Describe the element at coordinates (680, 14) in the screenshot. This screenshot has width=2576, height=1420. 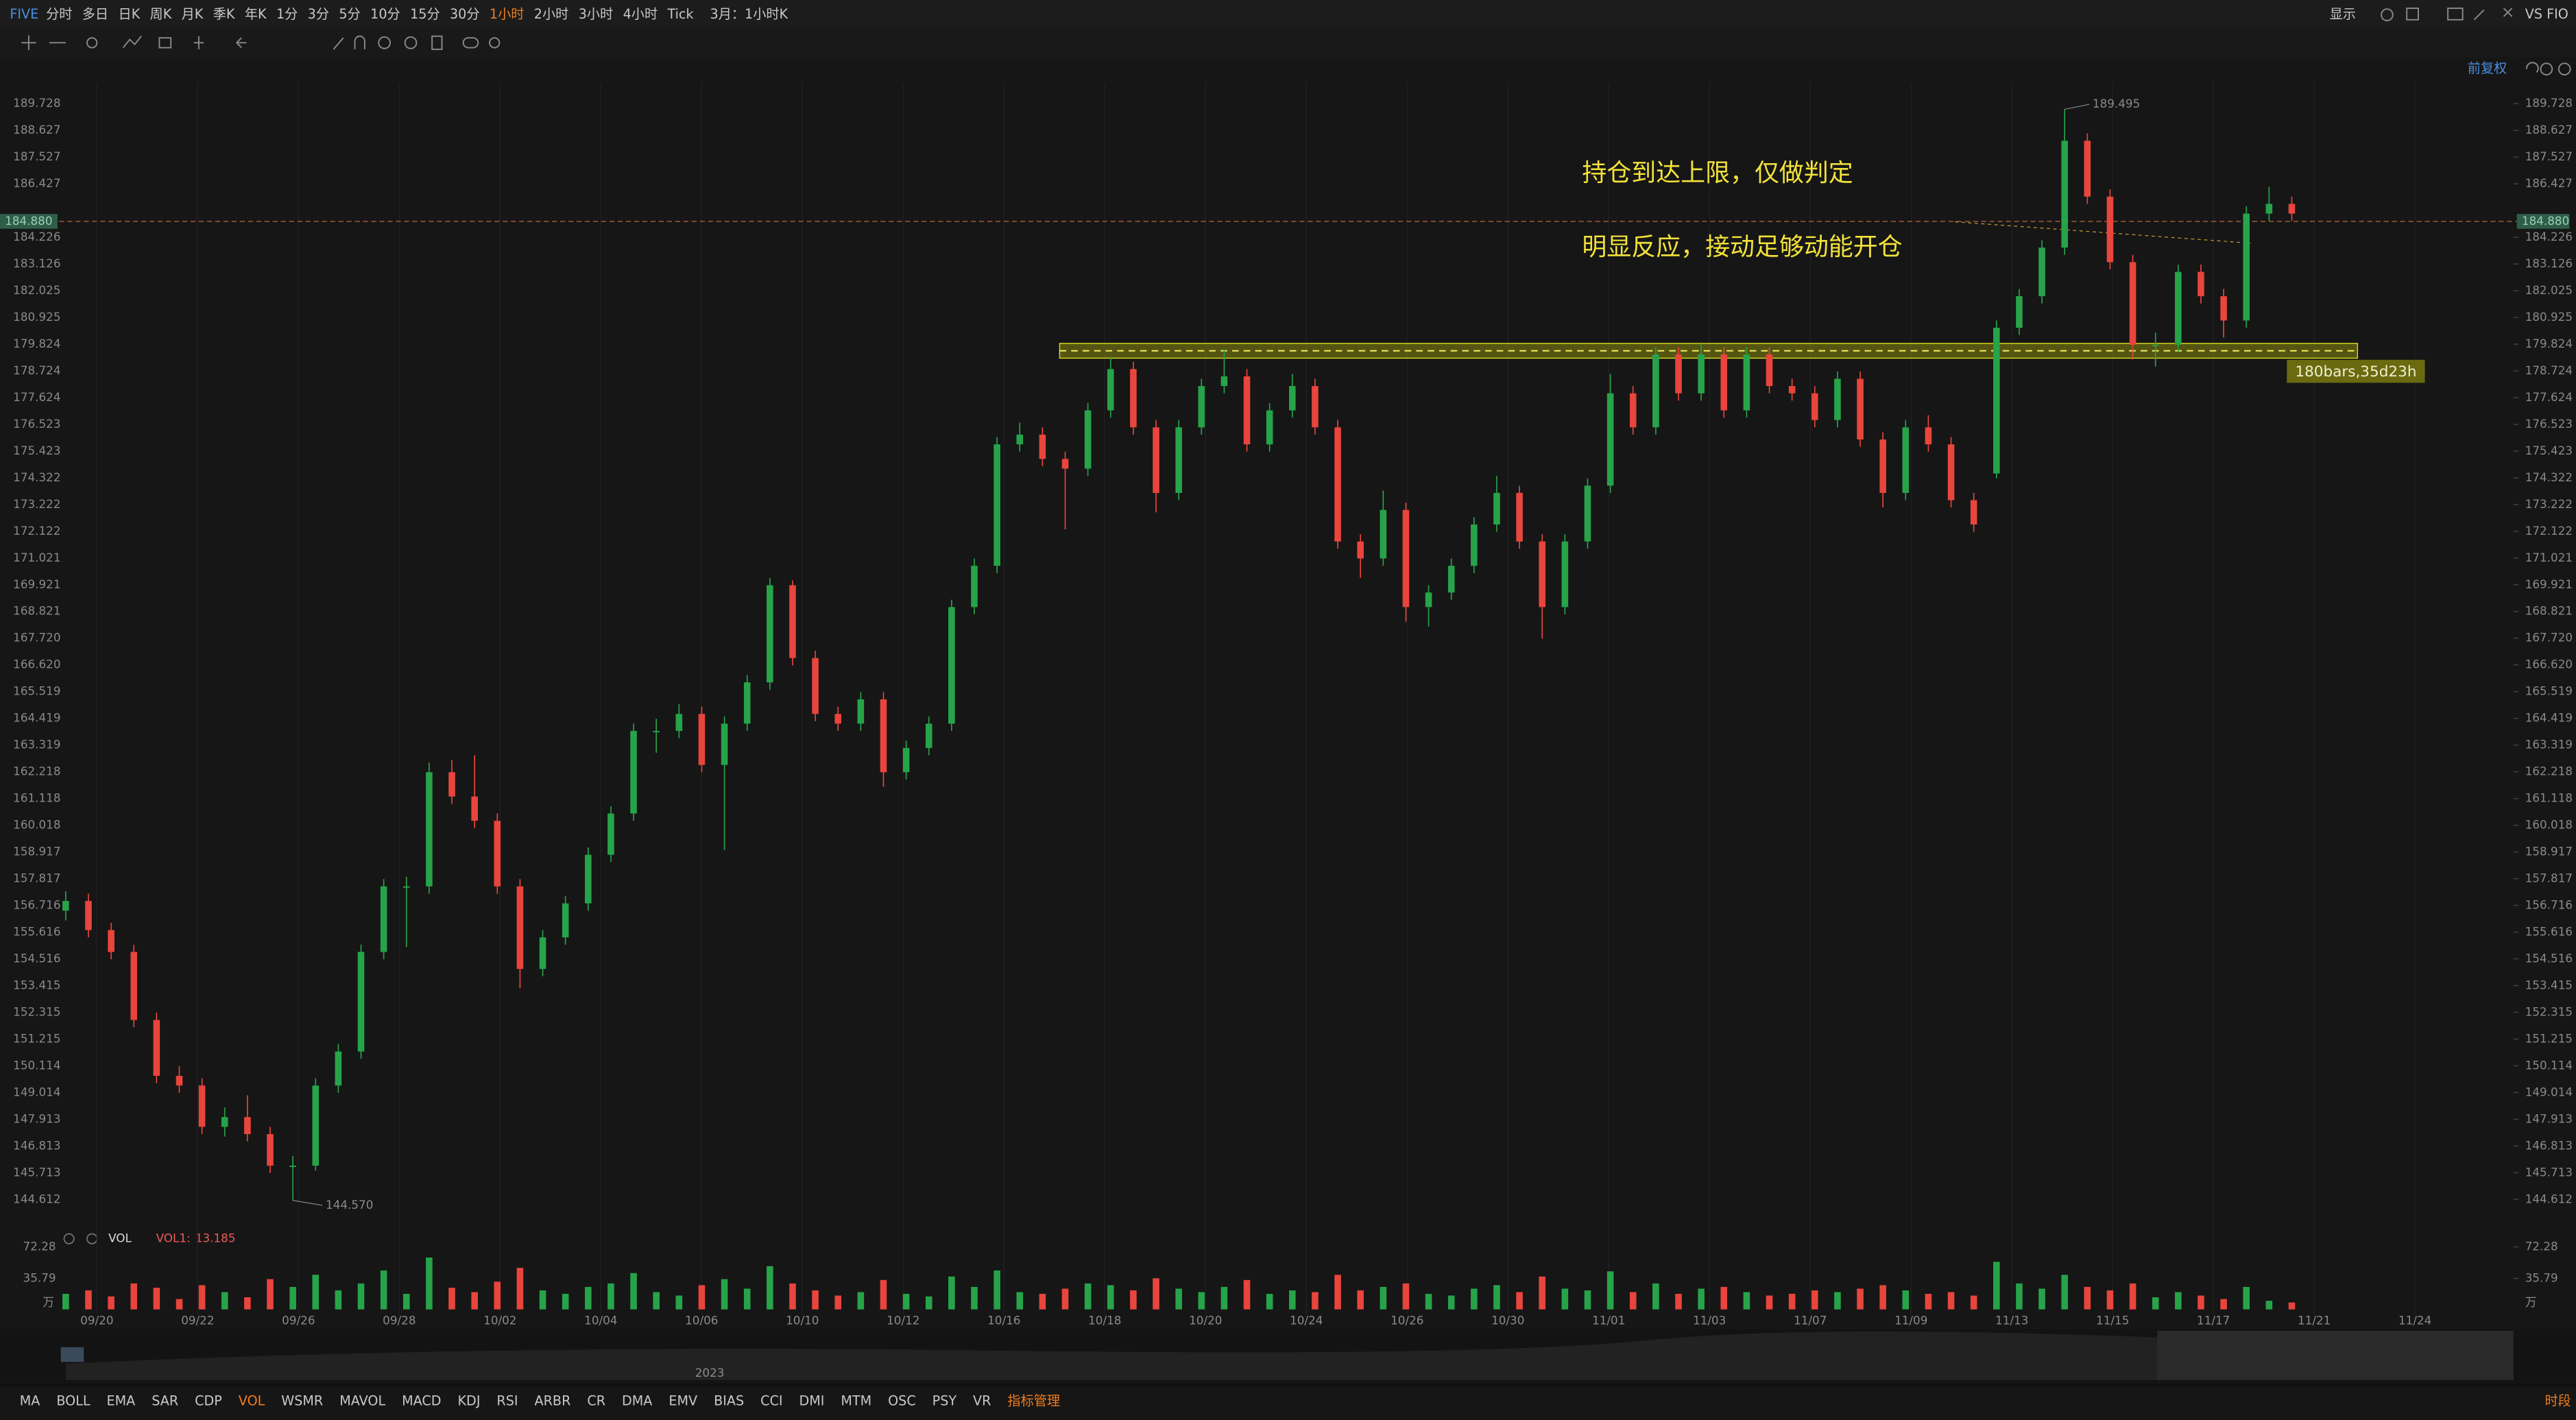
I see `period-tab: Tick` at that location.